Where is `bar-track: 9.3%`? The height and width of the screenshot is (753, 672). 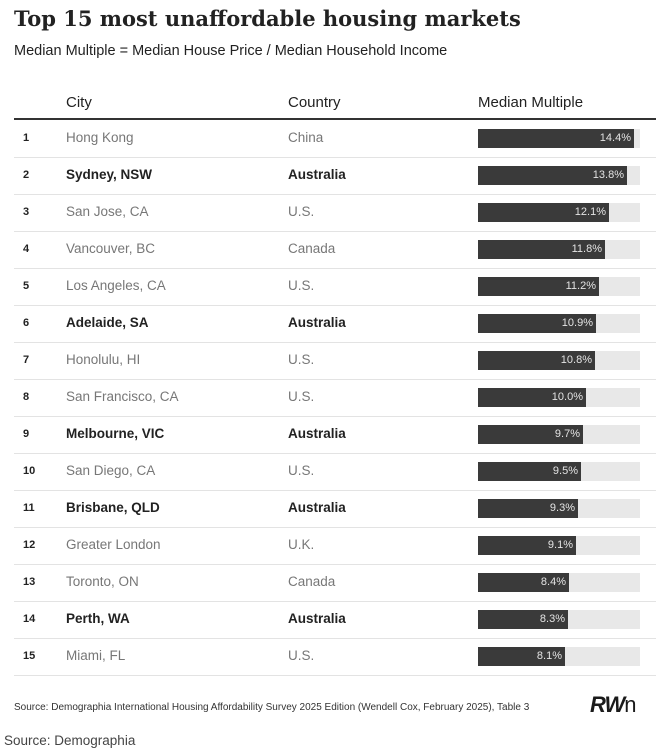 bar-track: 9.3% is located at coordinates (559, 508).